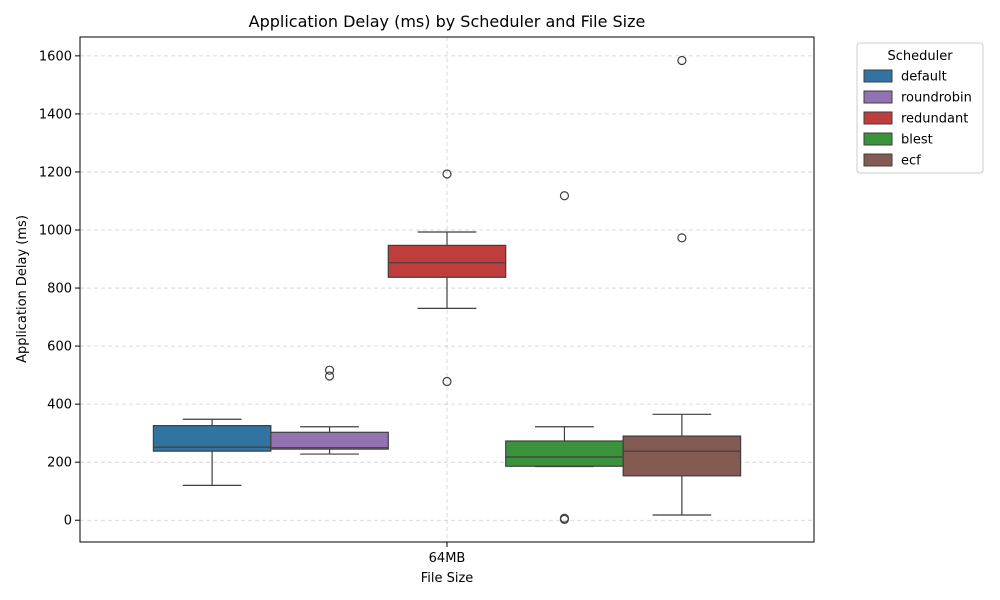 This screenshot has width=1000, height=600. I want to click on y-tick-label: 400, so click(59, 405).